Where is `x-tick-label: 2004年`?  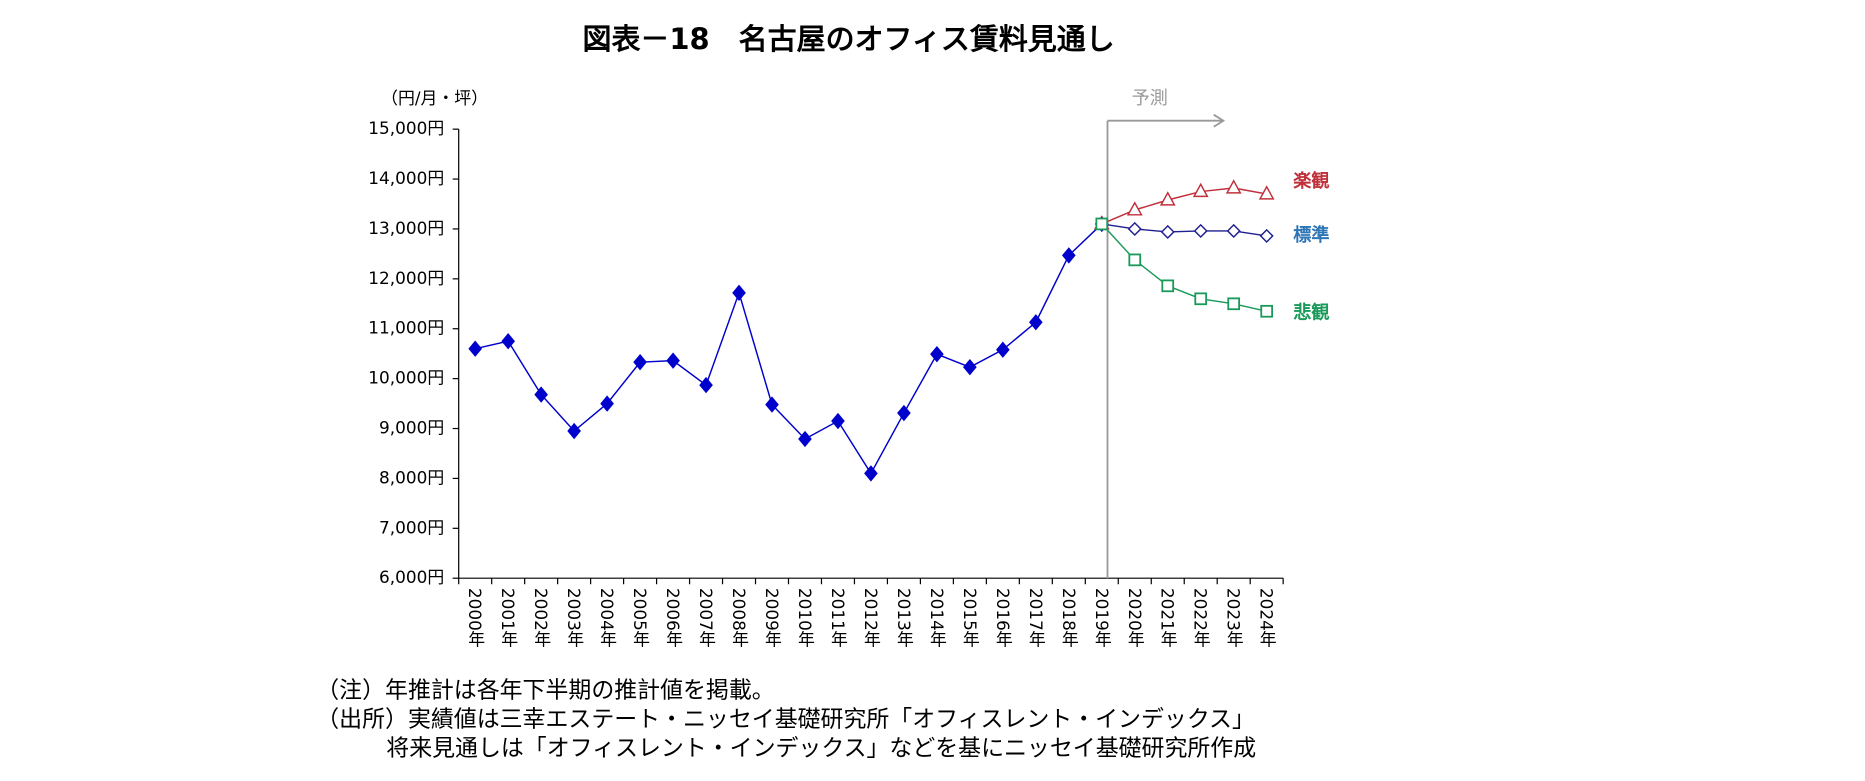
x-tick-label: 2004年 is located at coordinates (607, 618).